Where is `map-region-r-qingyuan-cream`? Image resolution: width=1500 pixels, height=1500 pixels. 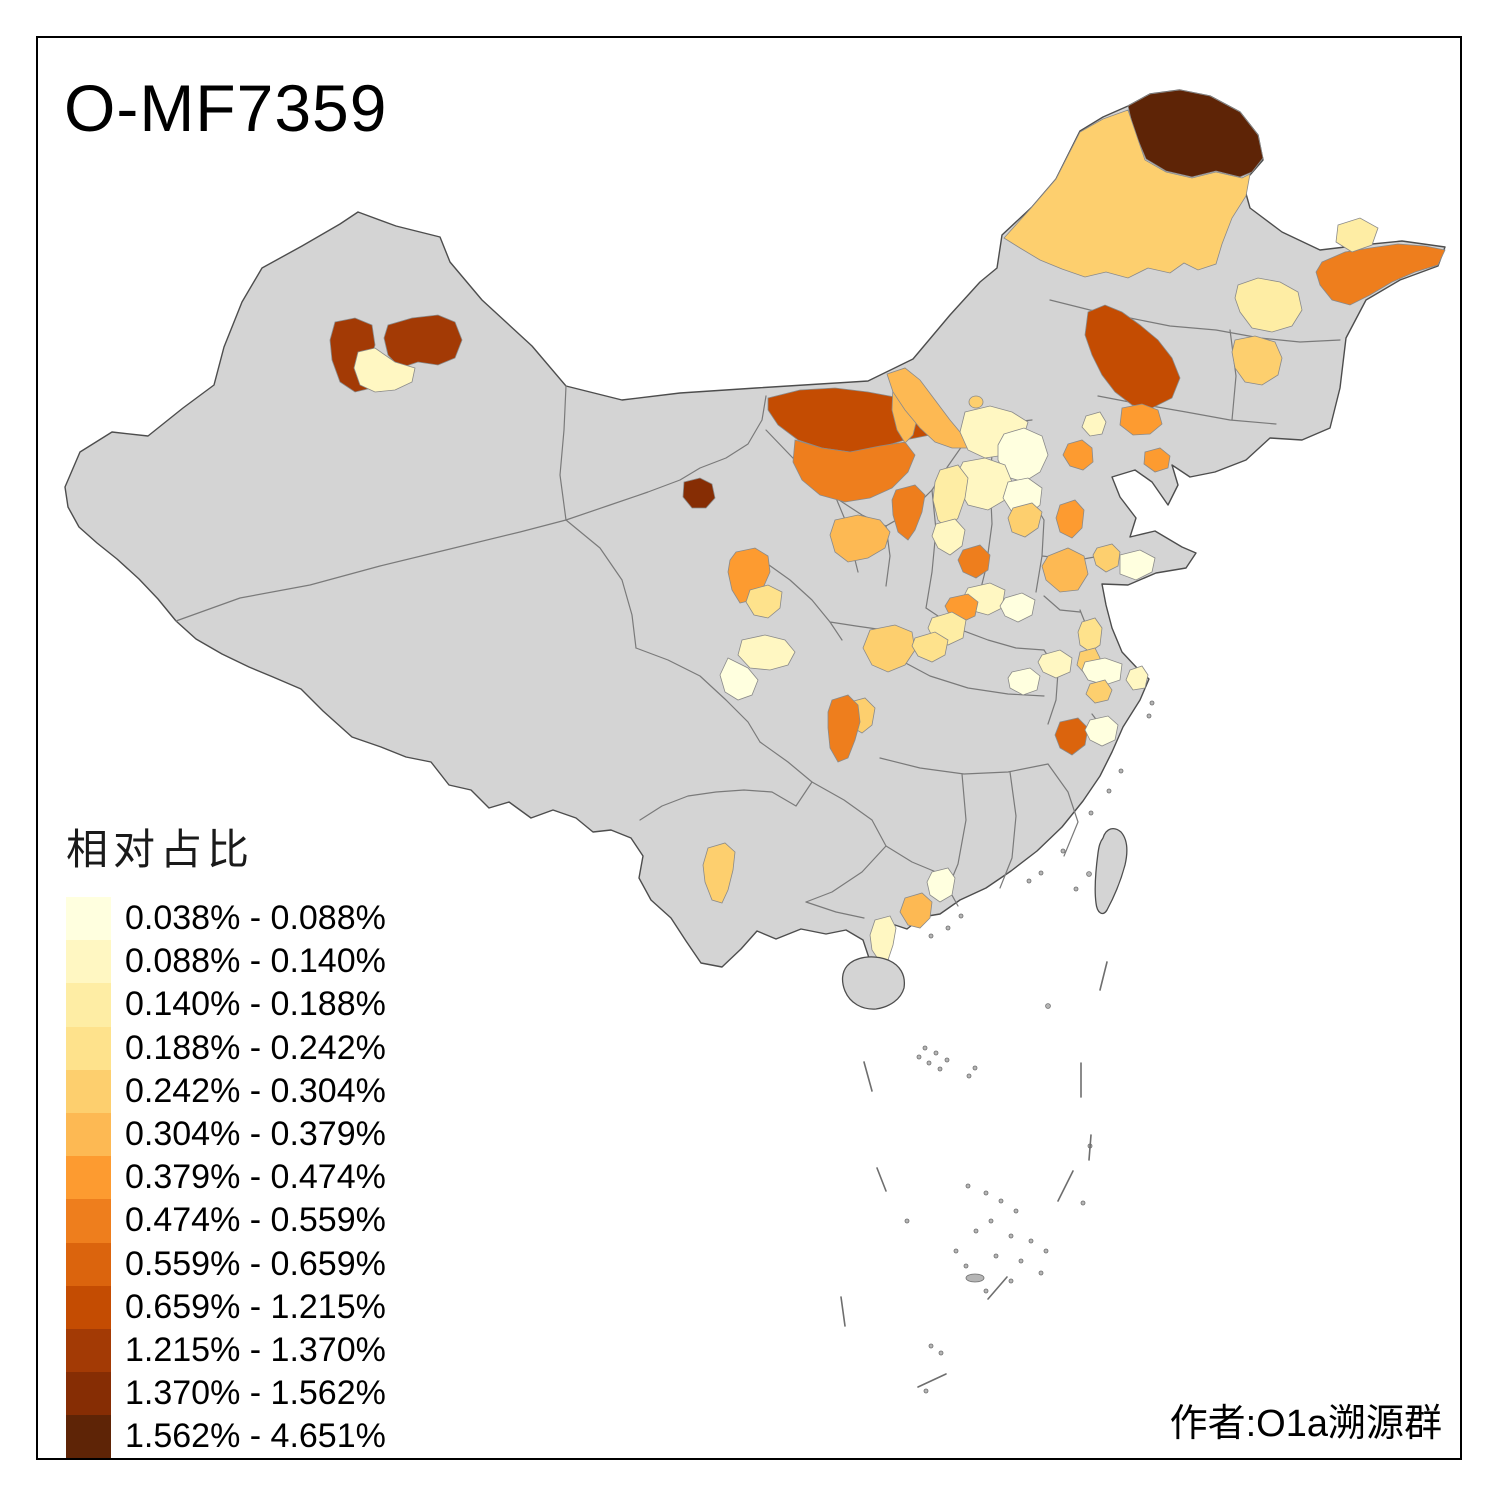
map-region-r-qingyuan-cream is located at coordinates (941, 885).